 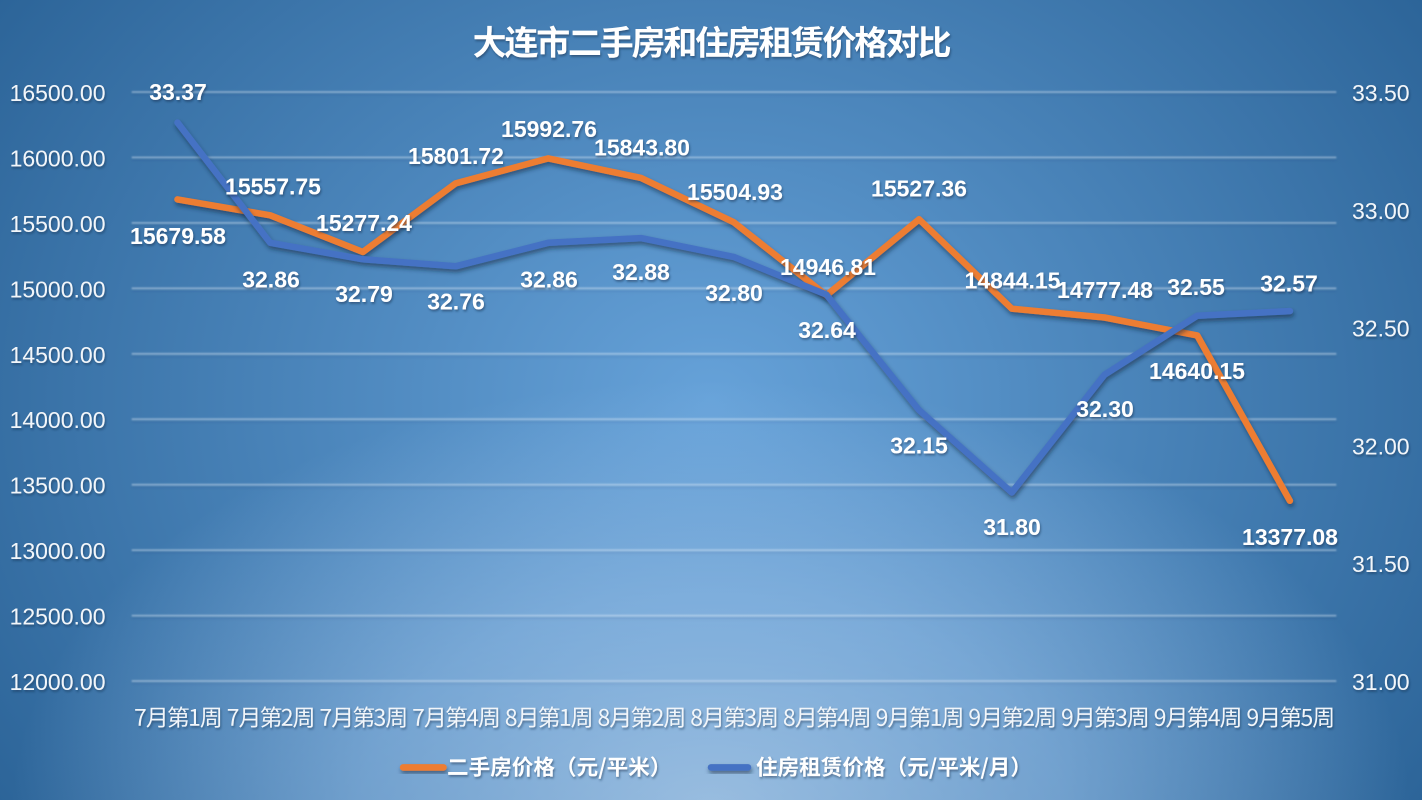 What do you see at coordinates (364, 223) in the screenshot?
I see `svg-text: 15277.24` at bounding box center [364, 223].